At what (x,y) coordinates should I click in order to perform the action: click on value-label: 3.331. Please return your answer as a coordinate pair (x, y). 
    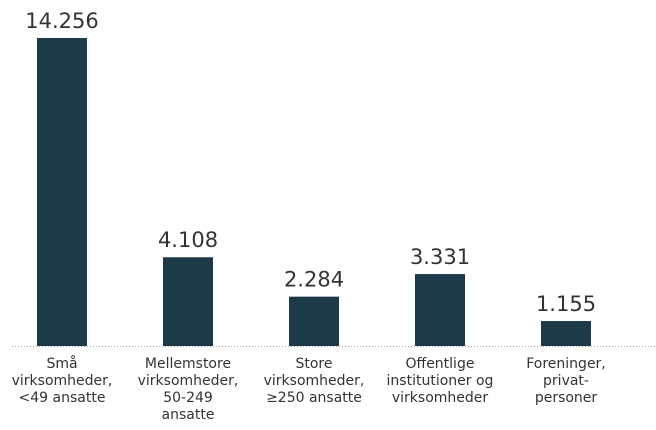
    Looking at the image, I should click on (440, 257).